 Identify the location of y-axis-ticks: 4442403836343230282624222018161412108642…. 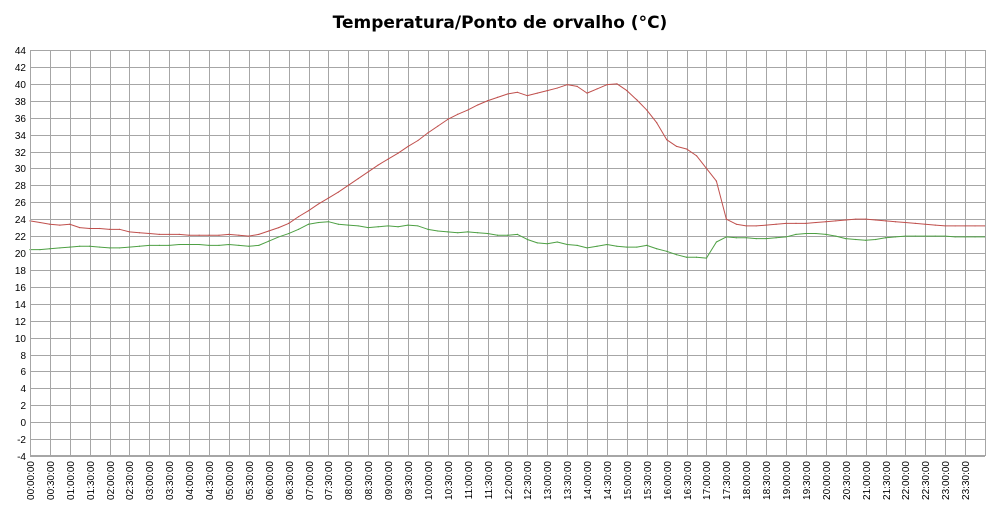
(21, 254).